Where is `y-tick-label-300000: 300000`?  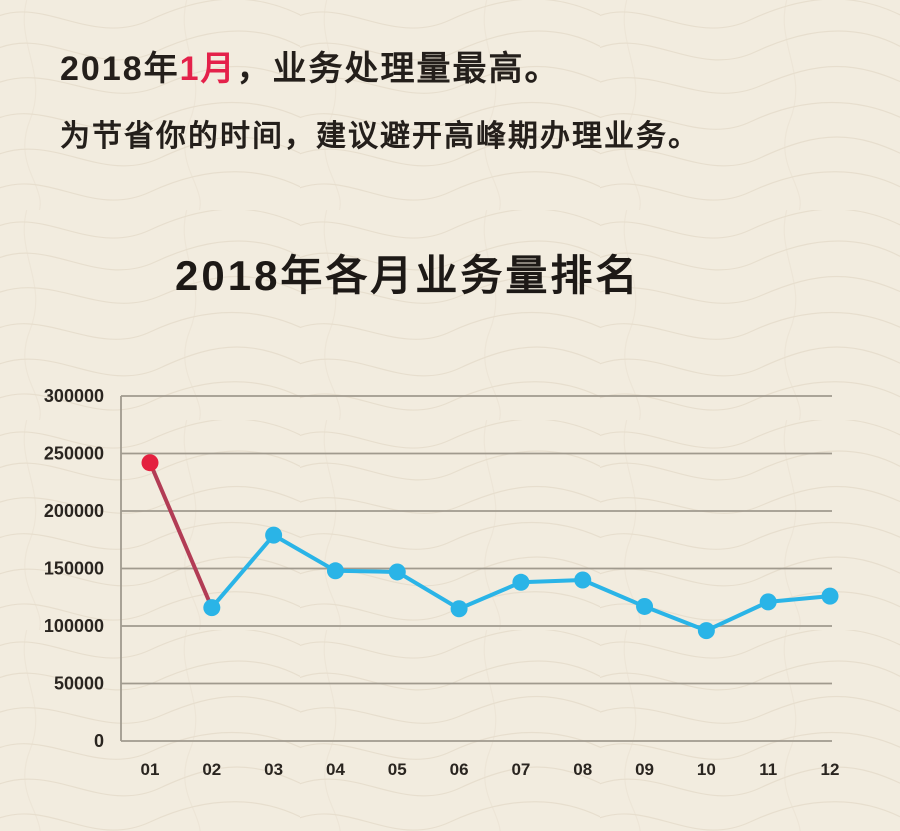 y-tick-label-300000: 300000 is located at coordinates (74, 396).